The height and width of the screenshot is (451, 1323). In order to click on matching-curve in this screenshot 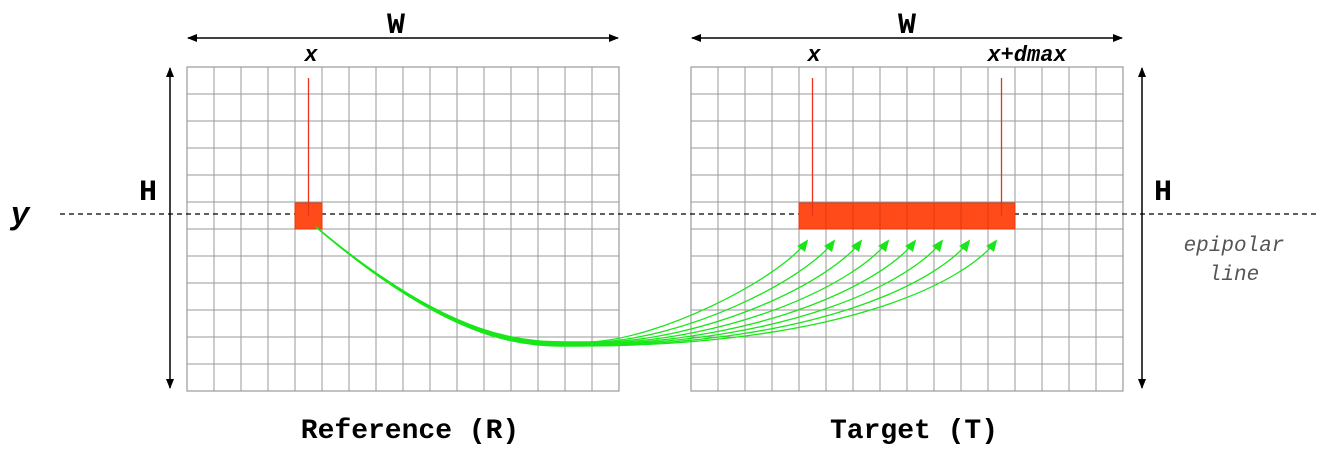, I will do `click(656, 286)`.